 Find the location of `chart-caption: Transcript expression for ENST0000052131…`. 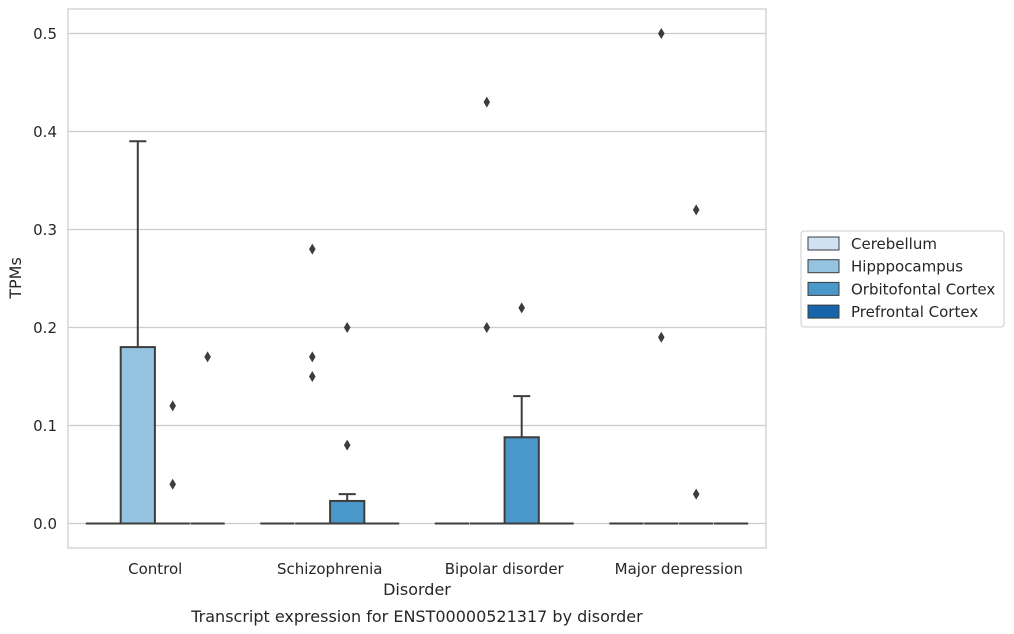

chart-caption: Transcript expression for ENST0000052131… is located at coordinates (416, 616).